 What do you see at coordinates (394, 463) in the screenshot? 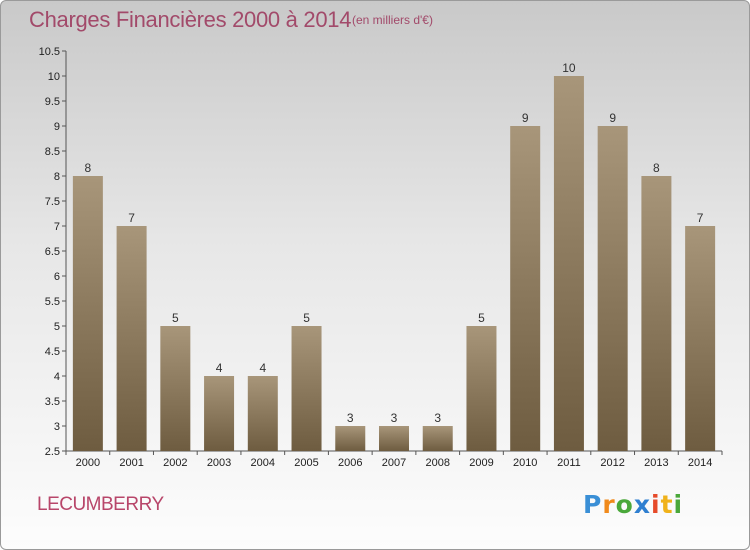
I see `x-tick-label: 2007` at bounding box center [394, 463].